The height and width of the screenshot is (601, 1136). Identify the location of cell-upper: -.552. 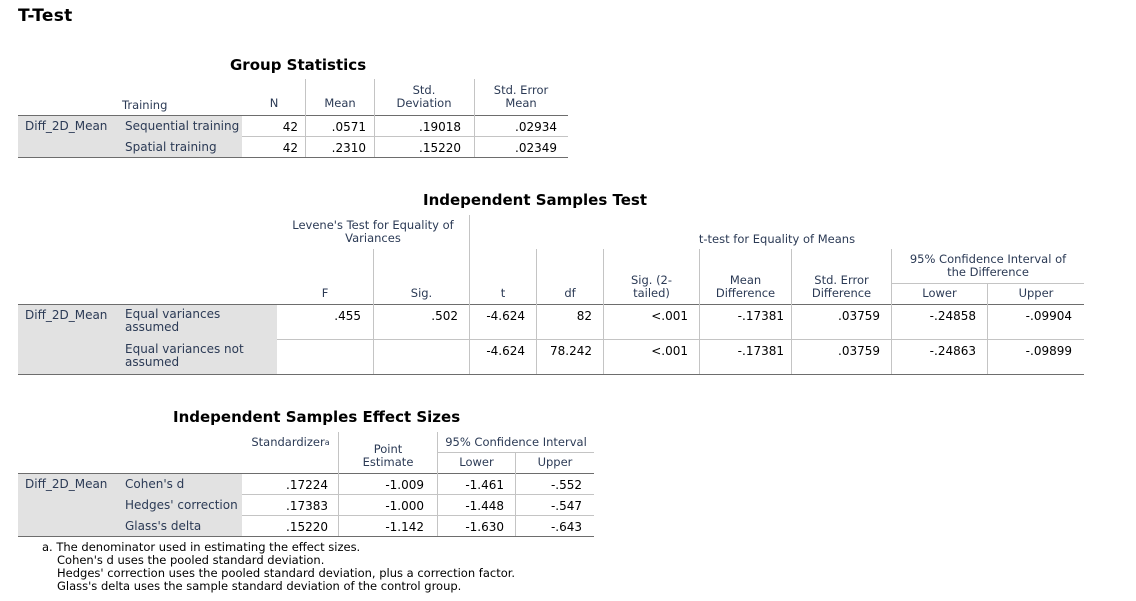
(566, 485).